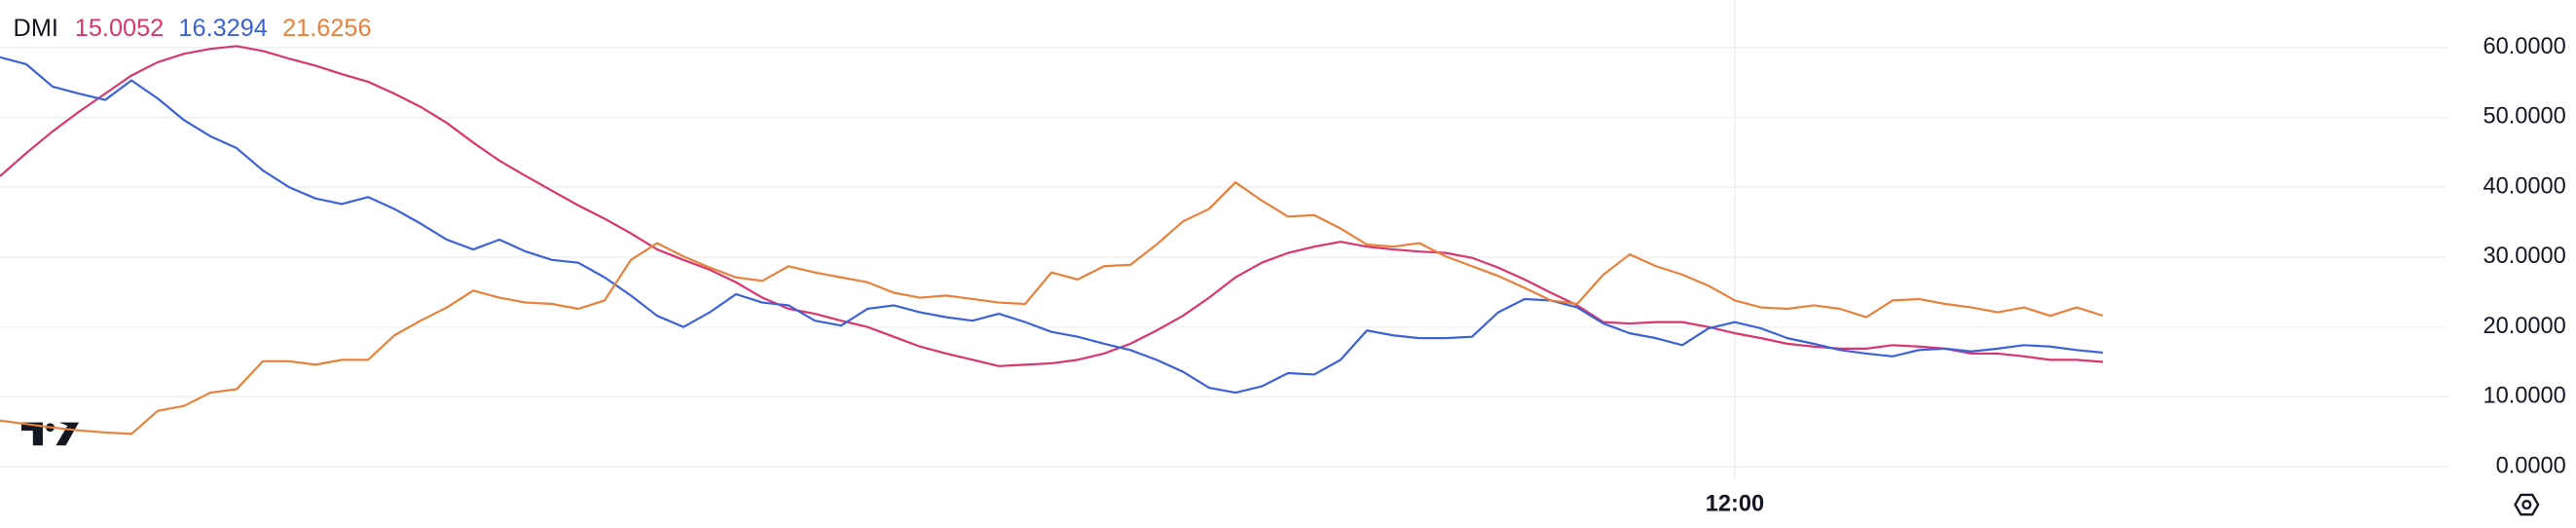 The height and width of the screenshot is (528, 2576). What do you see at coordinates (119, 29) in the screenshot?
I see `legend-value: 15.0052` at bounding box center [119, 29].